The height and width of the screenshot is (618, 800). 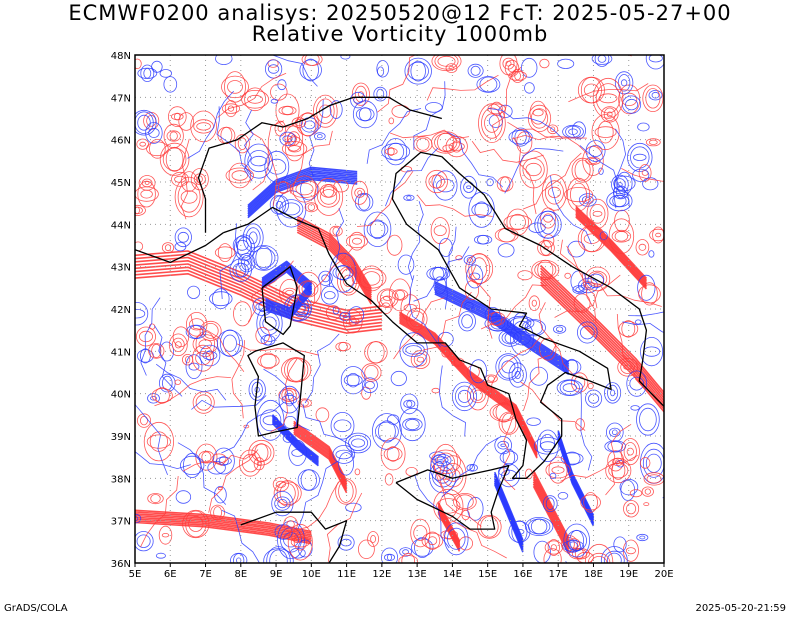 What do you see at coordinates (663, 574) in the screenshot?
I see `lon-label: 20E` at bounding box center [663, 574].